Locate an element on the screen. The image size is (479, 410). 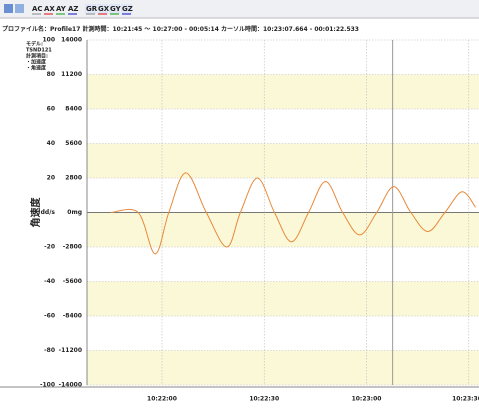
y-tick-label: dd/s is located at coordinates (48, 212).